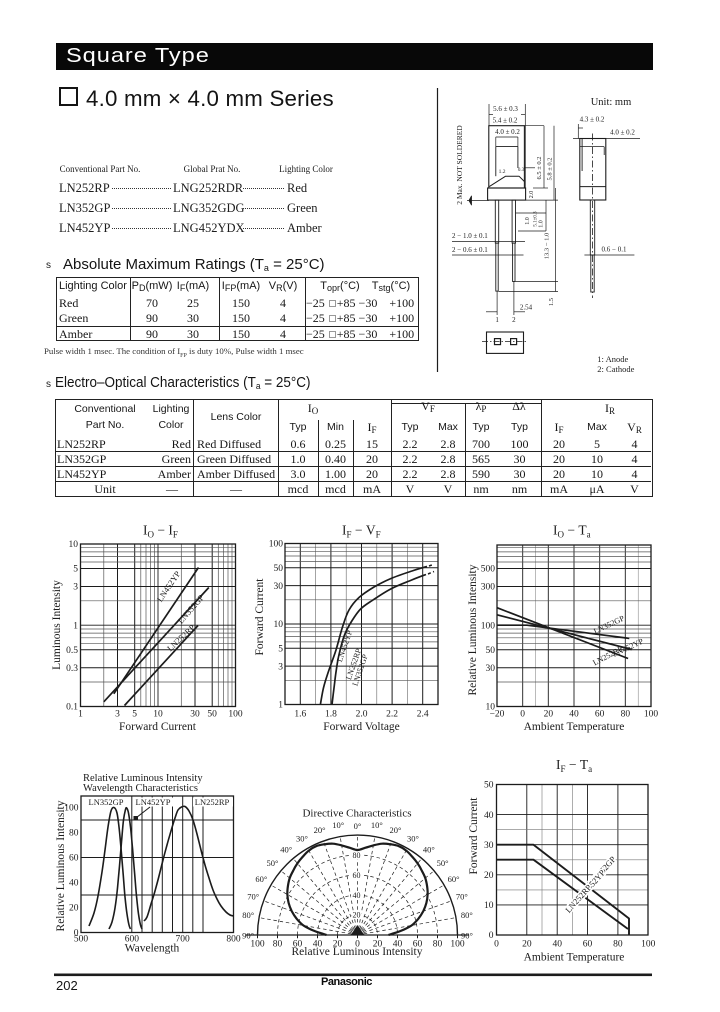  I want to click on svg-text: 1.0, so click(528, 221).